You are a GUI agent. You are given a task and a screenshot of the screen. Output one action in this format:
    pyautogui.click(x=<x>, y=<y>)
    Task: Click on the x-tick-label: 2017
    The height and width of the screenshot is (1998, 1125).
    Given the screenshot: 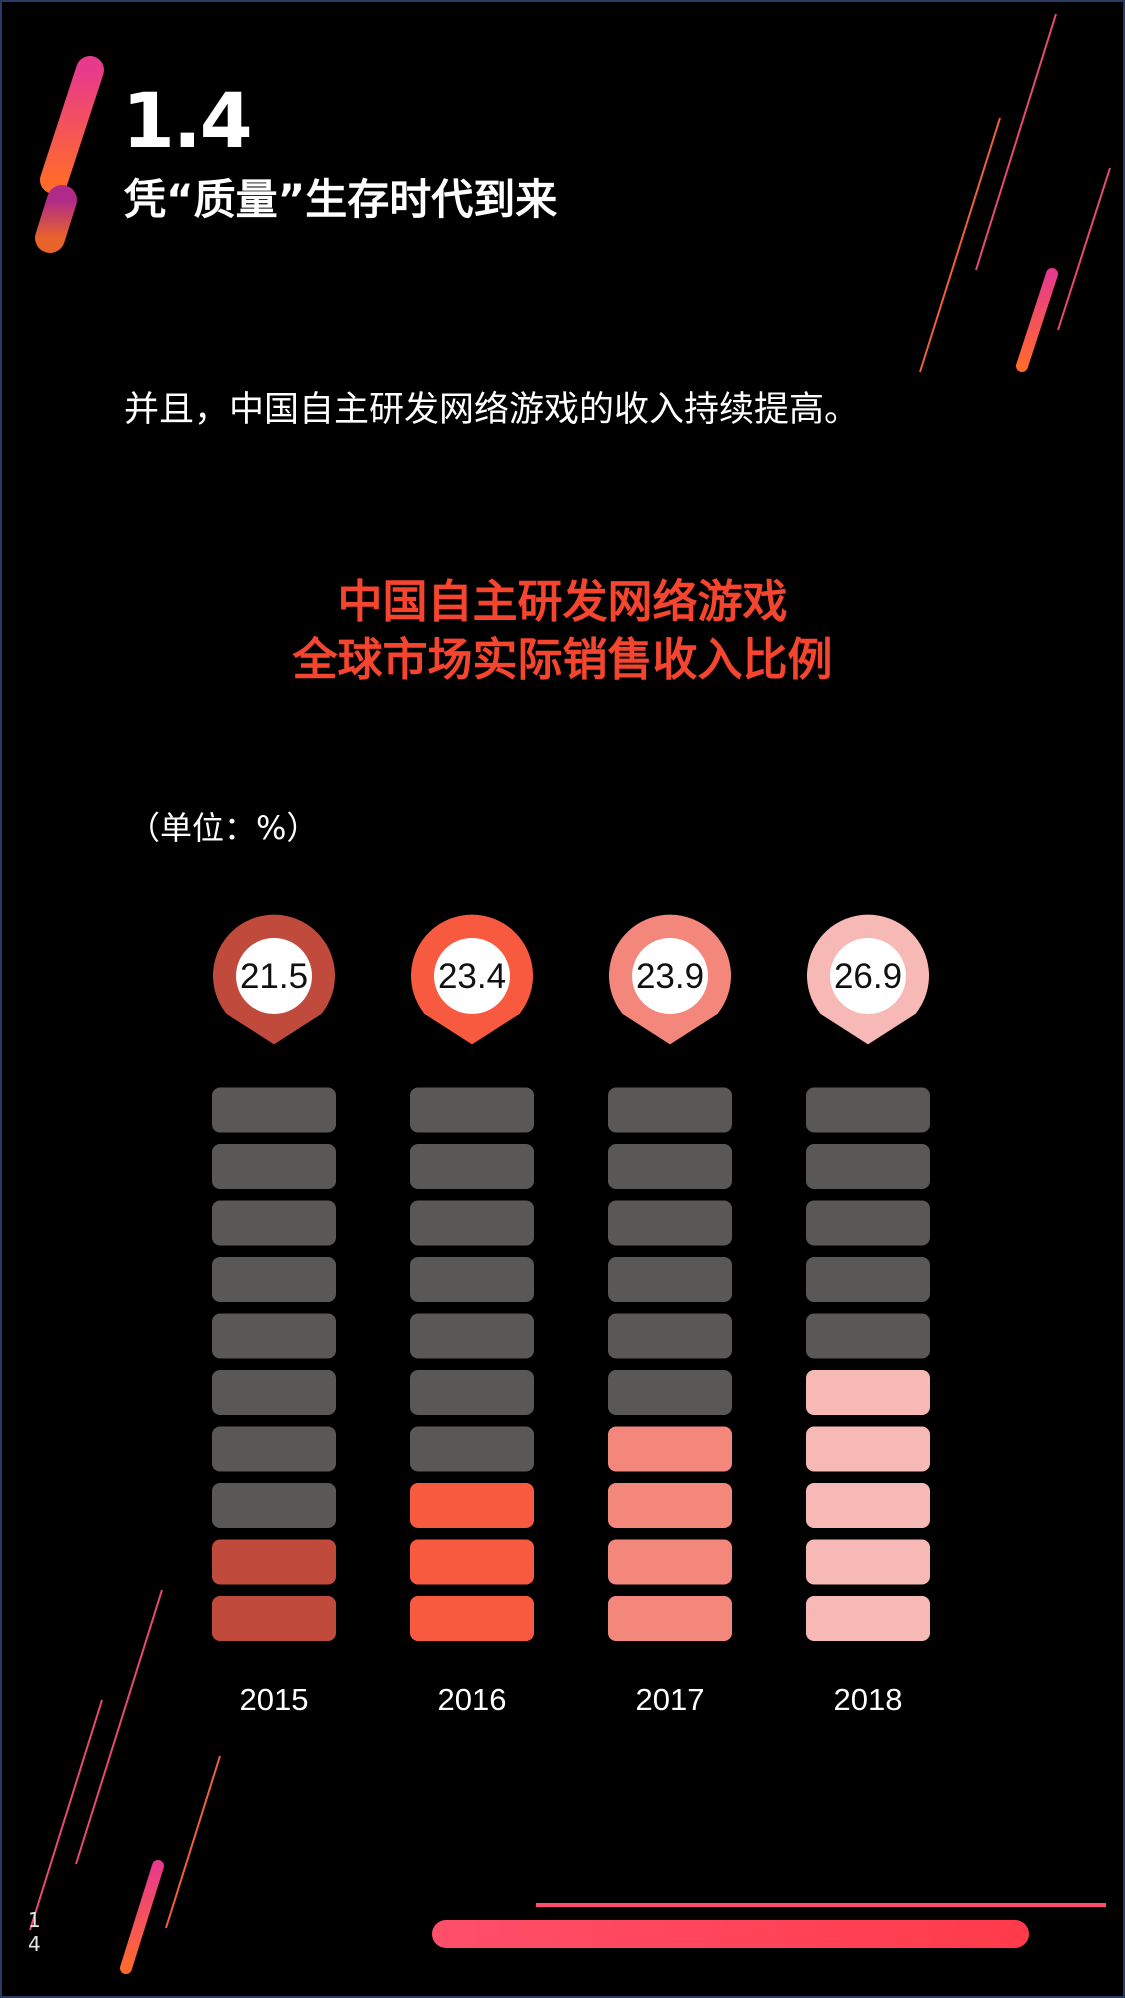 What is the action you would take?
    pyautogui.click(x=670, y=1699)
    